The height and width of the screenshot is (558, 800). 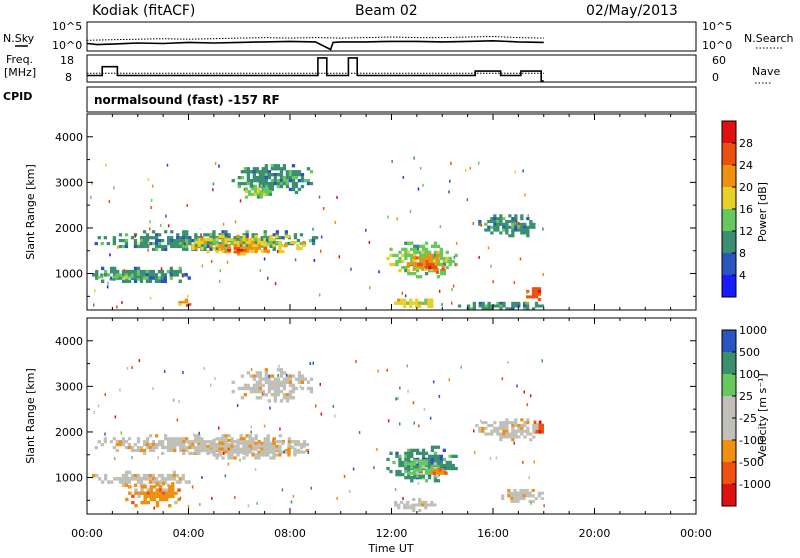 What do you see at coordinates (742, 253) in the screenshot?
I see `power-colorbar-tick-label: 8` at bounding box center [742, 253].